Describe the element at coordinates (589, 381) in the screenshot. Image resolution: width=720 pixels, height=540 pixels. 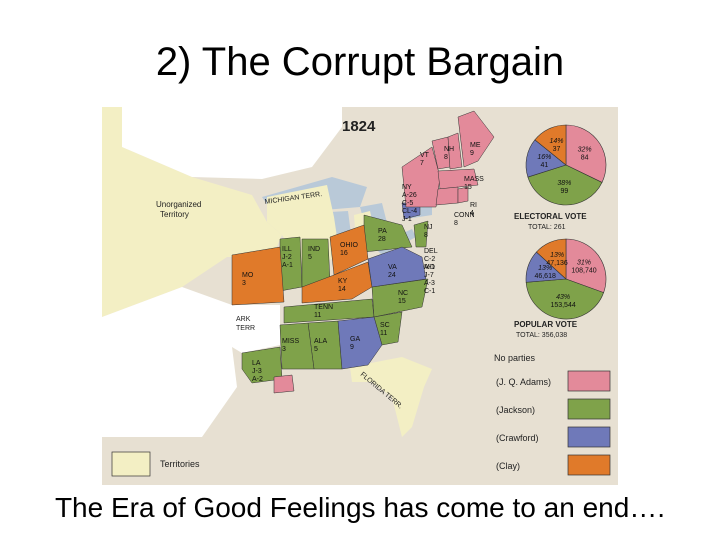
I see `legend-swatch-adams` at that location.